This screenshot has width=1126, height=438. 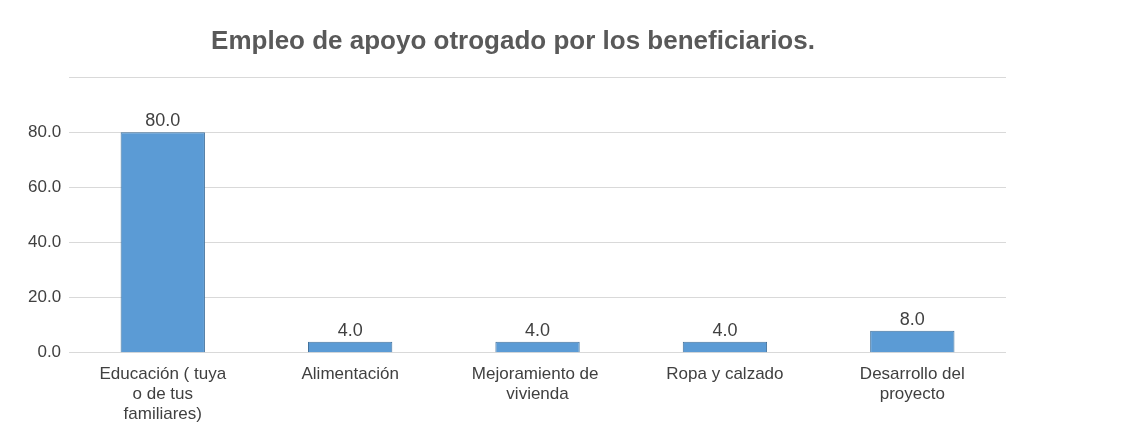 I want to click on y-tick-label: 40.0, so click(x=44, y=242).